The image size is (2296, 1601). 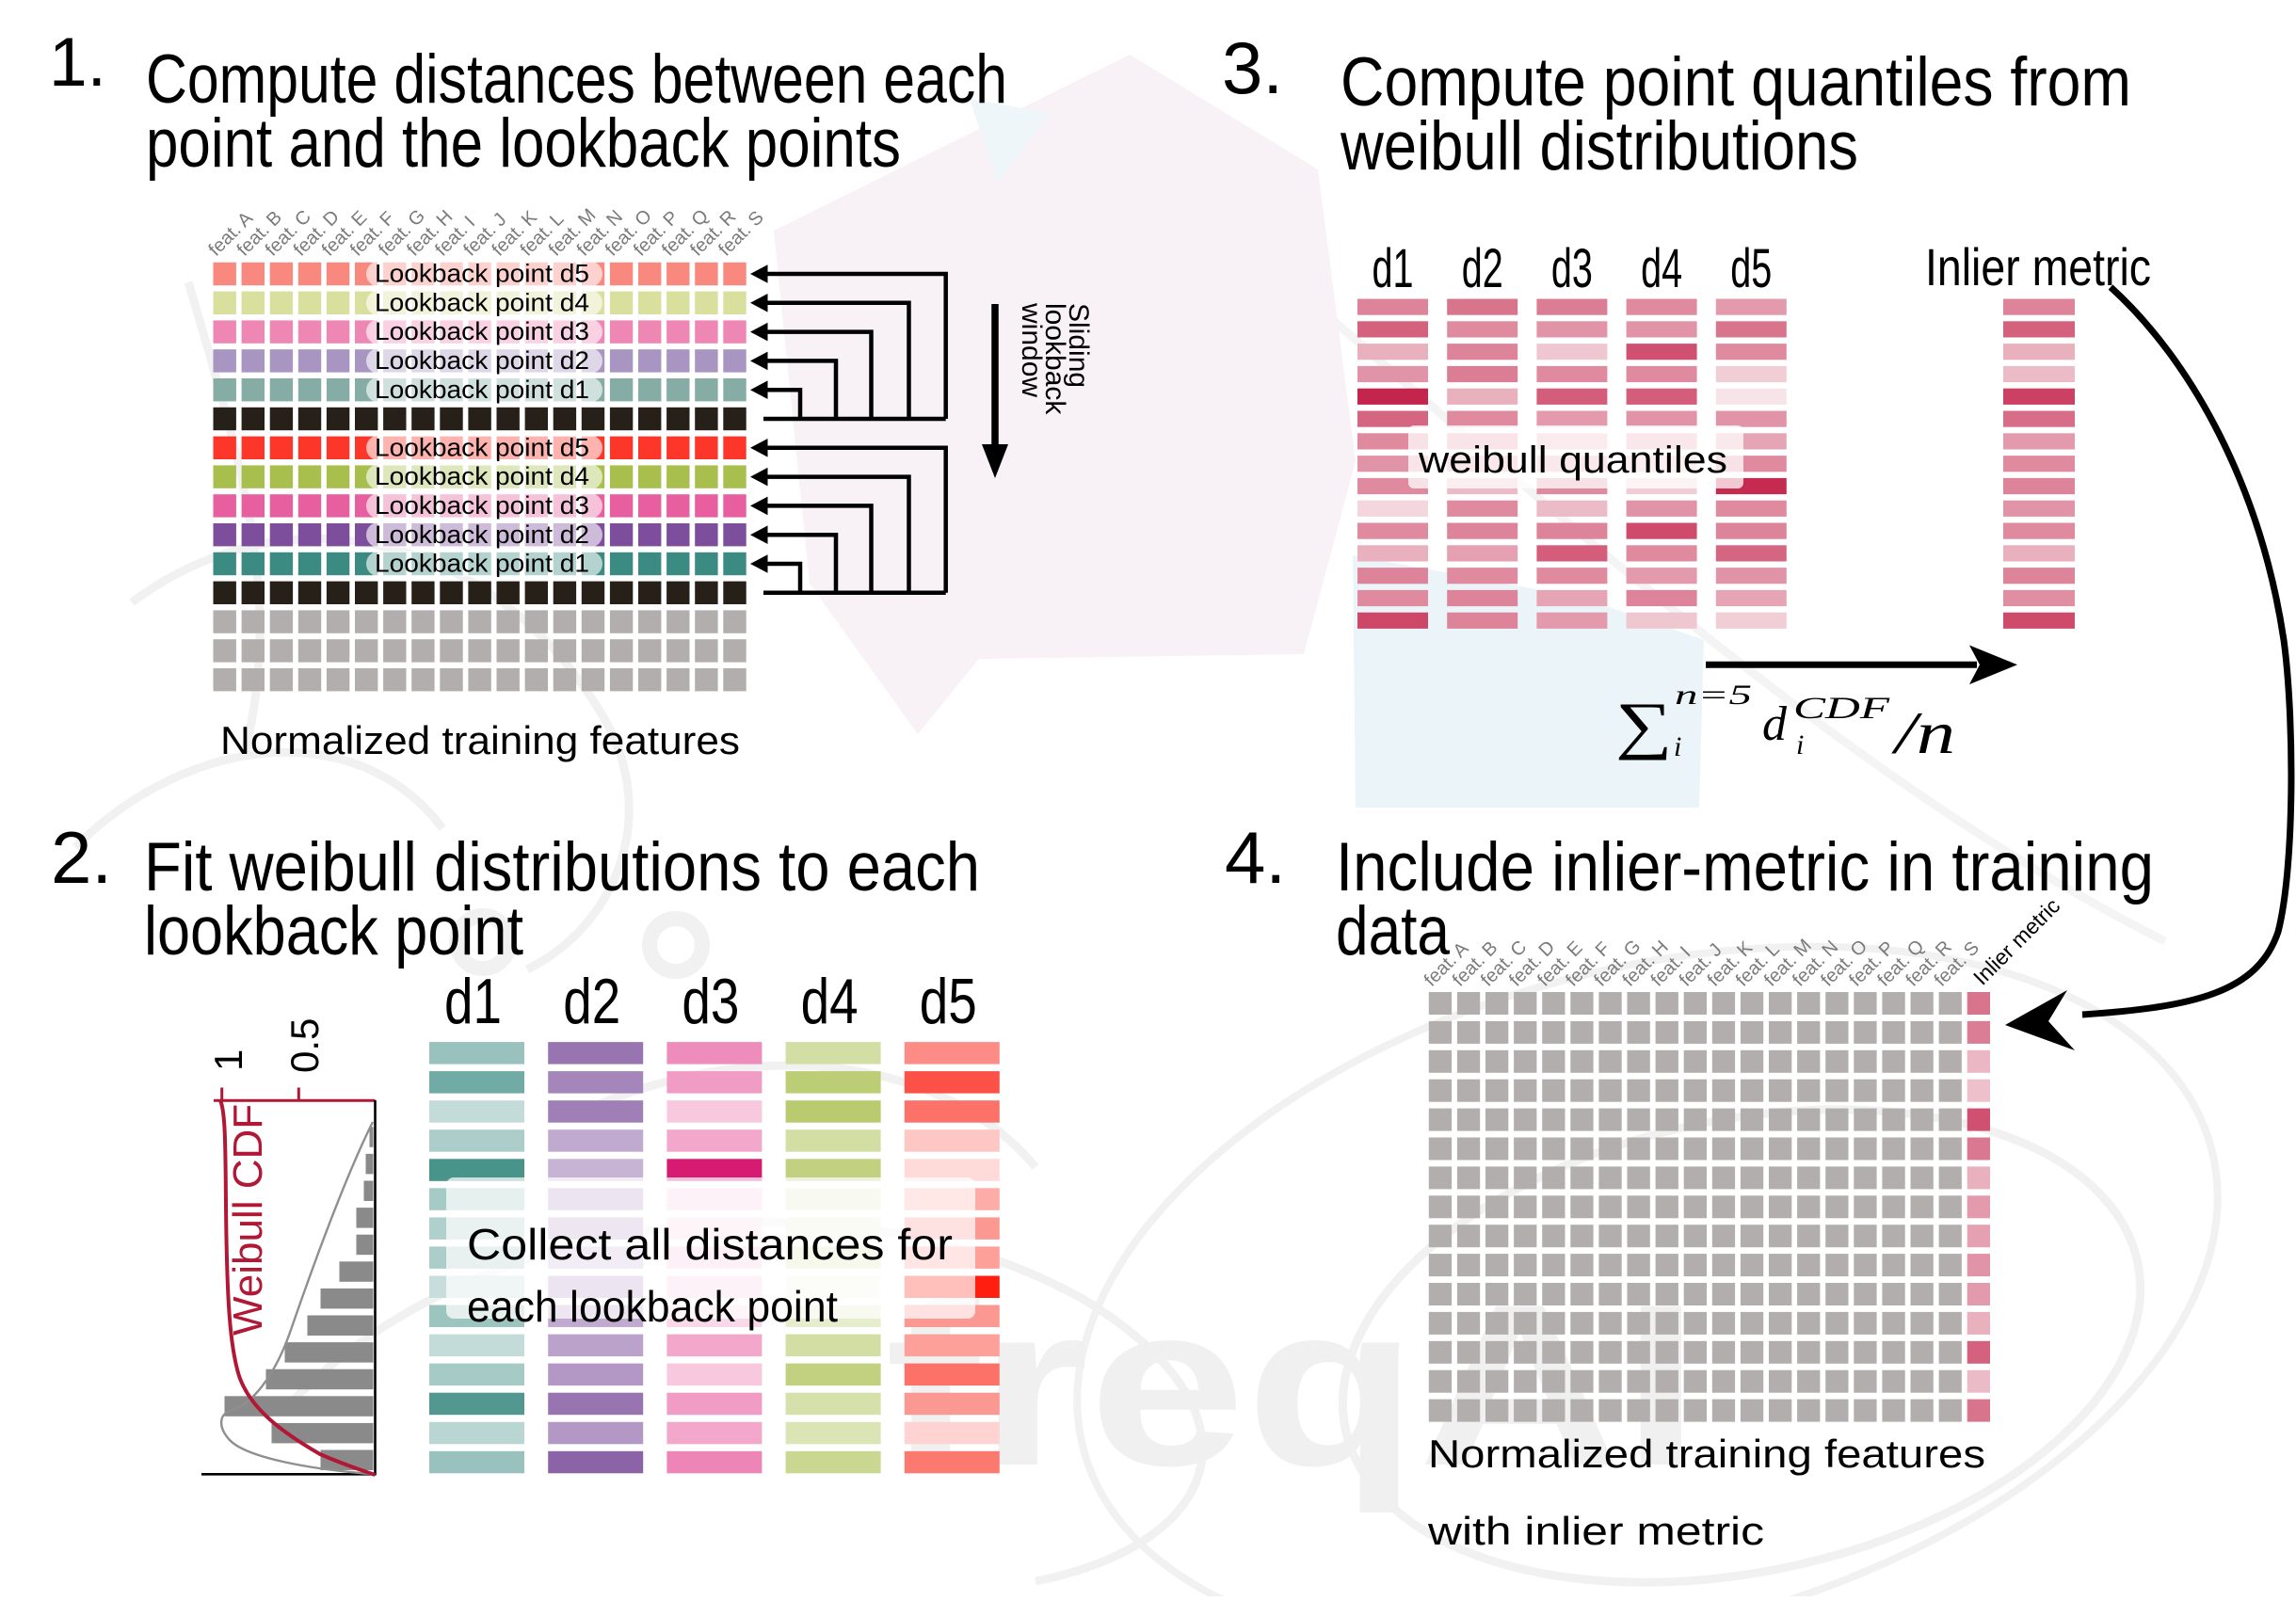 What do you see at coordinates (2038, 266) in the screenshot?
I see `svg-text: Inlier metric` at bounding box center [2038, 266].